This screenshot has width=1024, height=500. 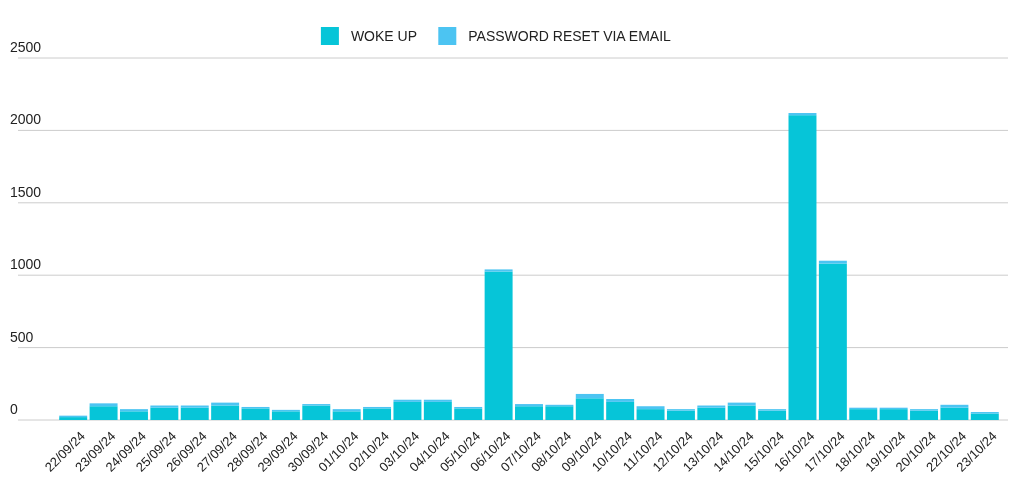 I want to click on legend-label: WOKE UP, so click(x=384, y=36).